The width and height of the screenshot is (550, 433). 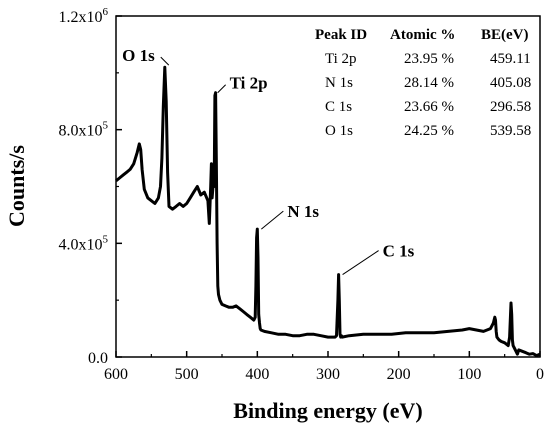 I want to click on table-header: Peak ID, so click(x=341, y=35).